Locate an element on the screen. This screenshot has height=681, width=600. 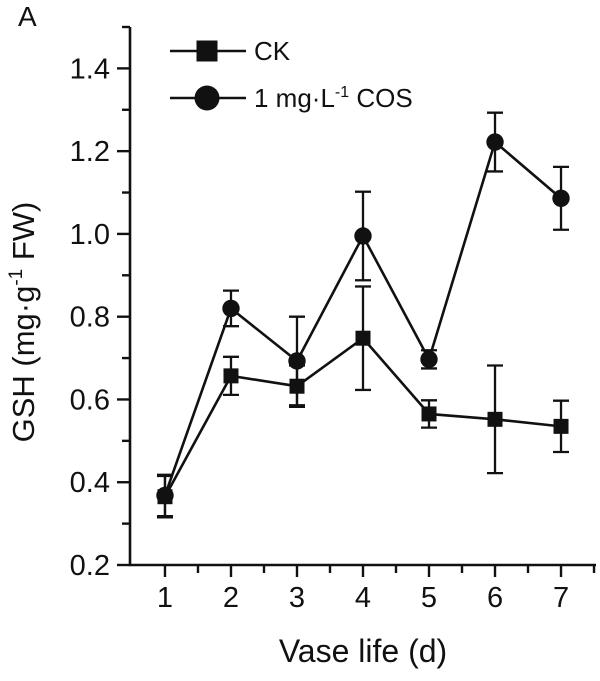
data-marker-square-d5 is located at coordinates (429, 414).